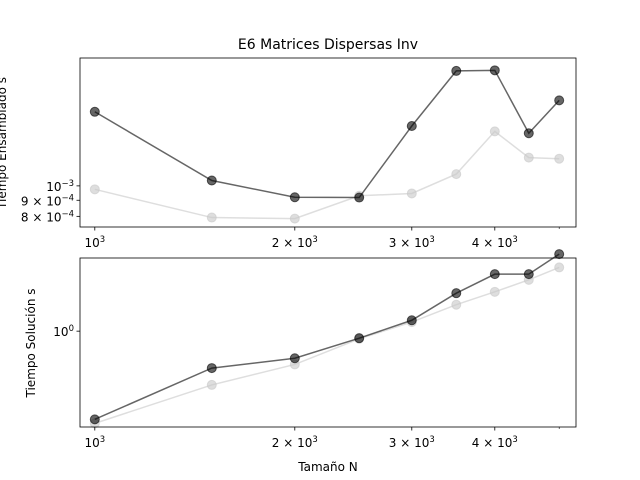 The width and height of the screenshot is (640, 480). I want to click on y-tick-label: 10⁰, so click(63, 331).